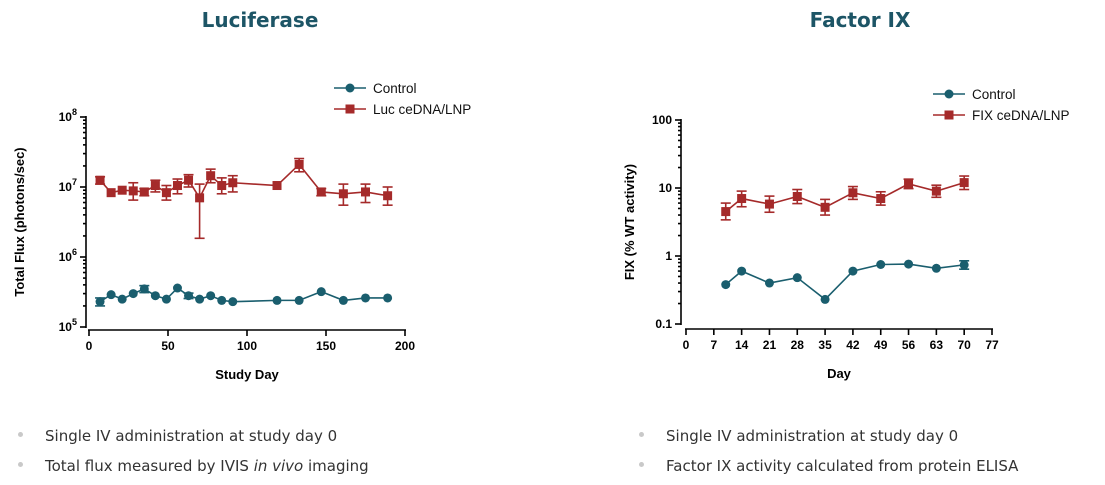 This screenshot has height=485, width=1105. Describe the element at coordinates (168, 346) in the screenshot. I see `x-tick-label: 50` at that location.